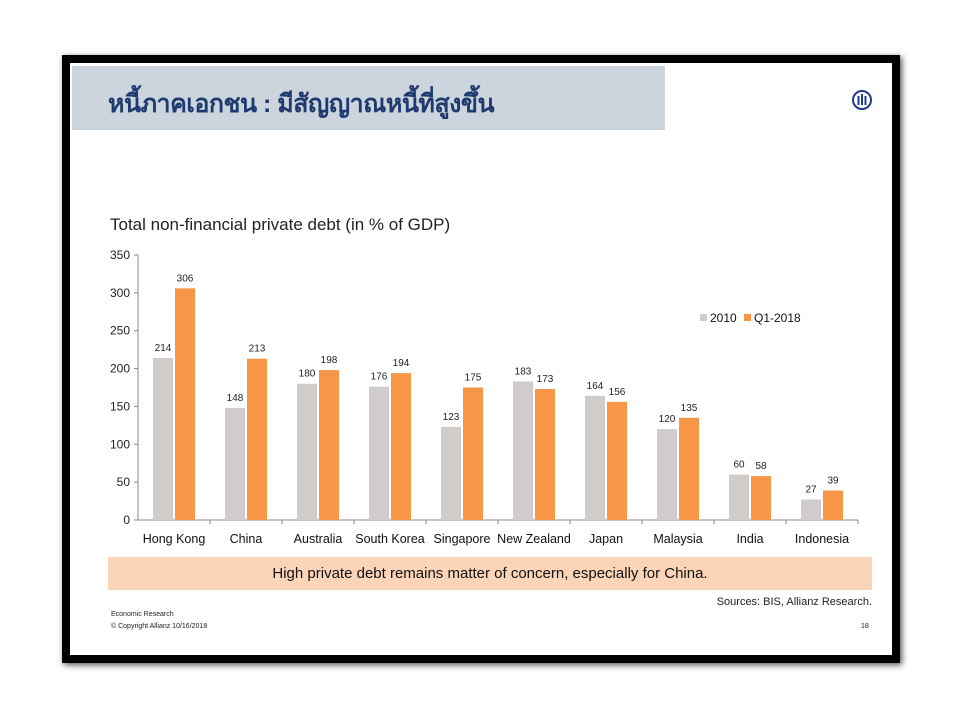 The image size is (960, 720). I want to click on y-tick-label: 150, so click(120, 406).